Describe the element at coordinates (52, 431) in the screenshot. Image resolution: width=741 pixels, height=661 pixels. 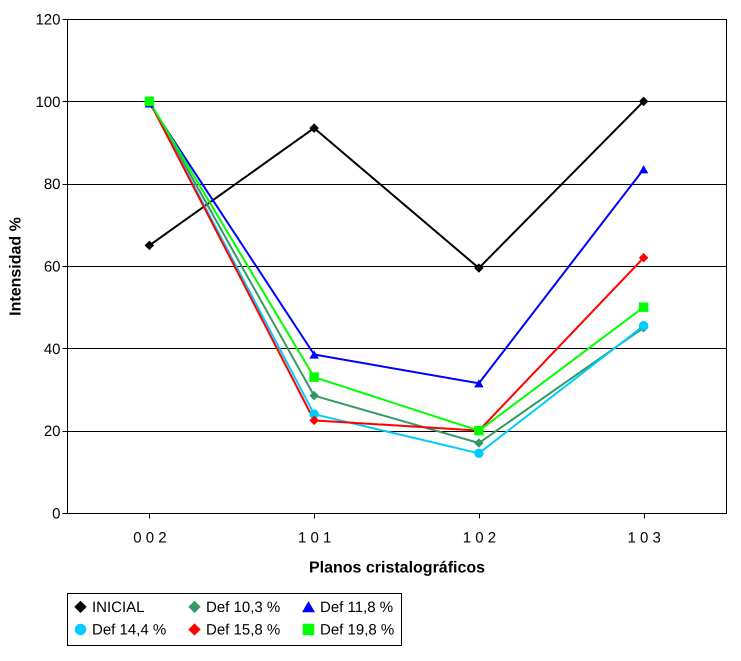
I see `y-tick-label: 20` at that location.